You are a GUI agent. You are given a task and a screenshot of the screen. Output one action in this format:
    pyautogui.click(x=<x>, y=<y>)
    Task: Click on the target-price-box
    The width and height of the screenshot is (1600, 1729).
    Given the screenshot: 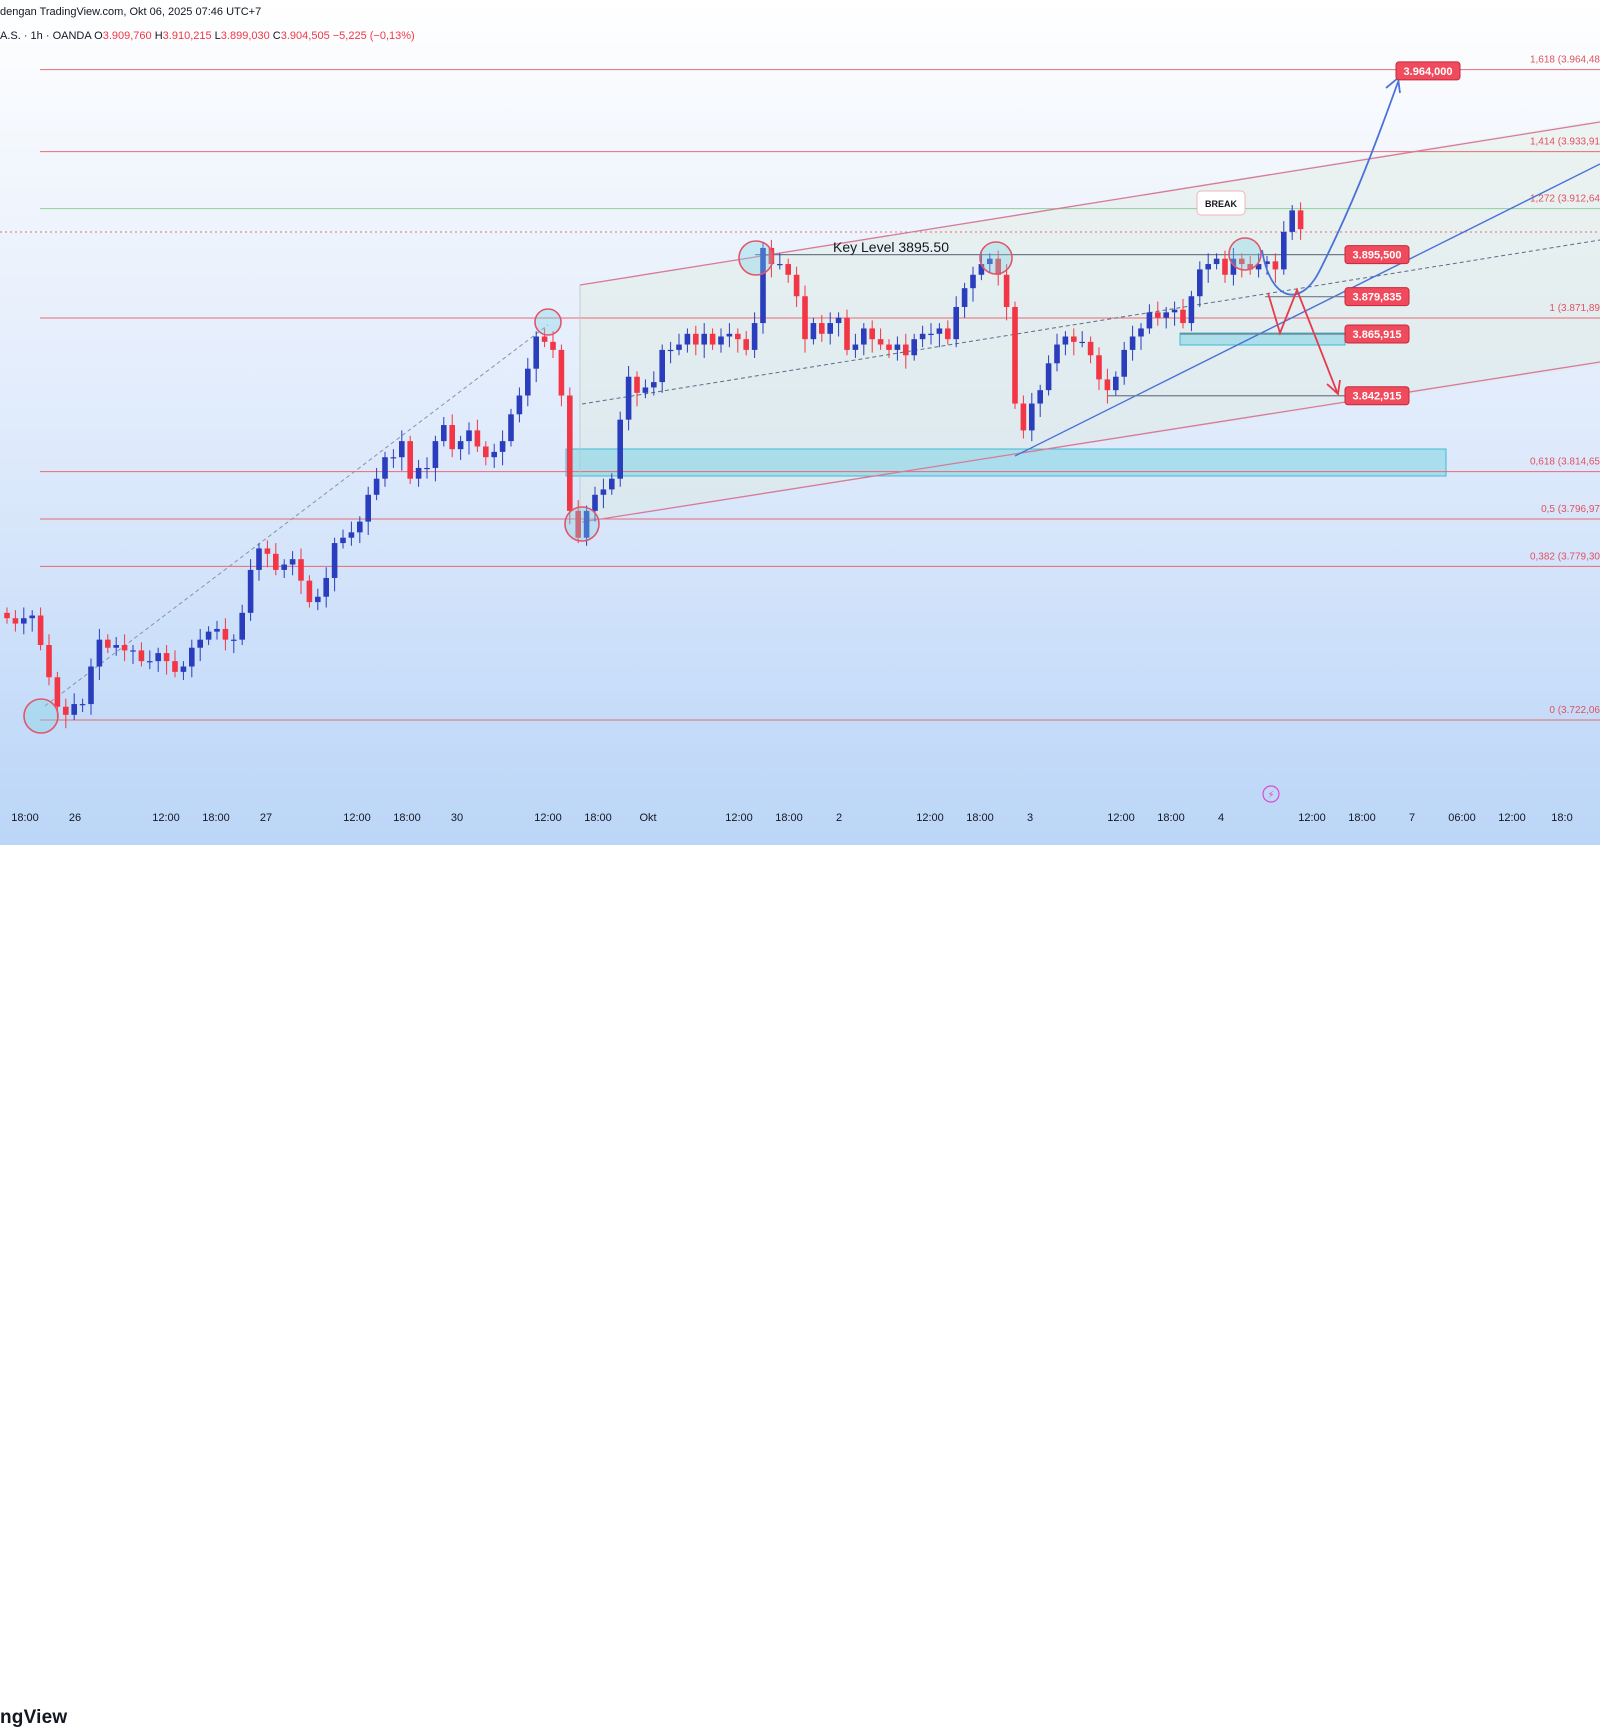 What is the action you would take?
    pyautogui.click(x=1377, y=297)
    